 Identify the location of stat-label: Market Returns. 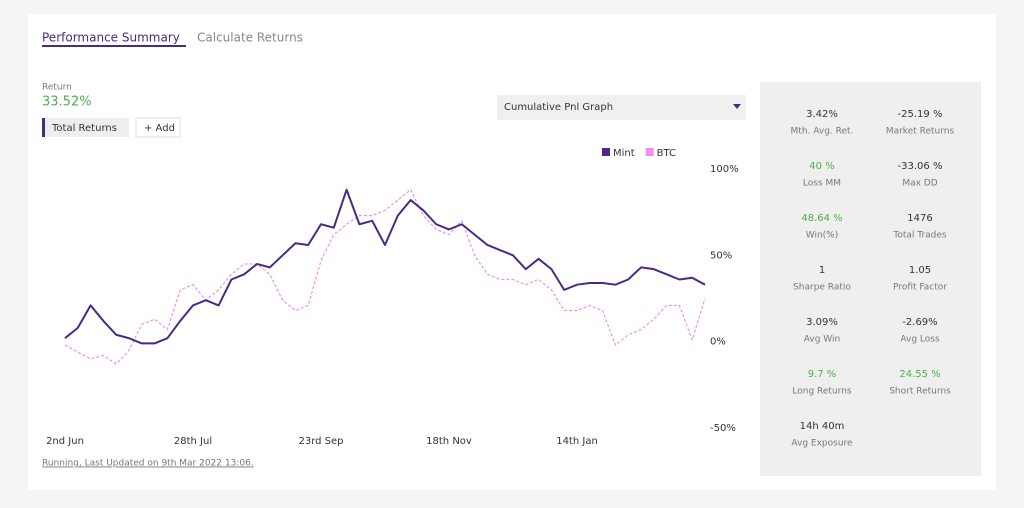
(920, 132).